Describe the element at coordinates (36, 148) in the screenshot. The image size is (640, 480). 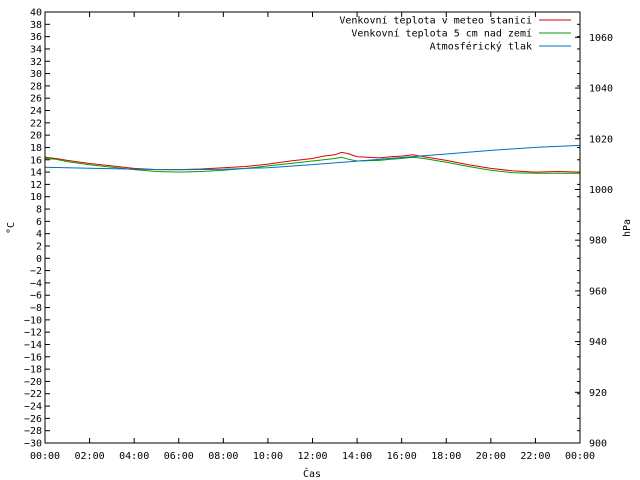
I see `y-tick-label: 18` at that location.